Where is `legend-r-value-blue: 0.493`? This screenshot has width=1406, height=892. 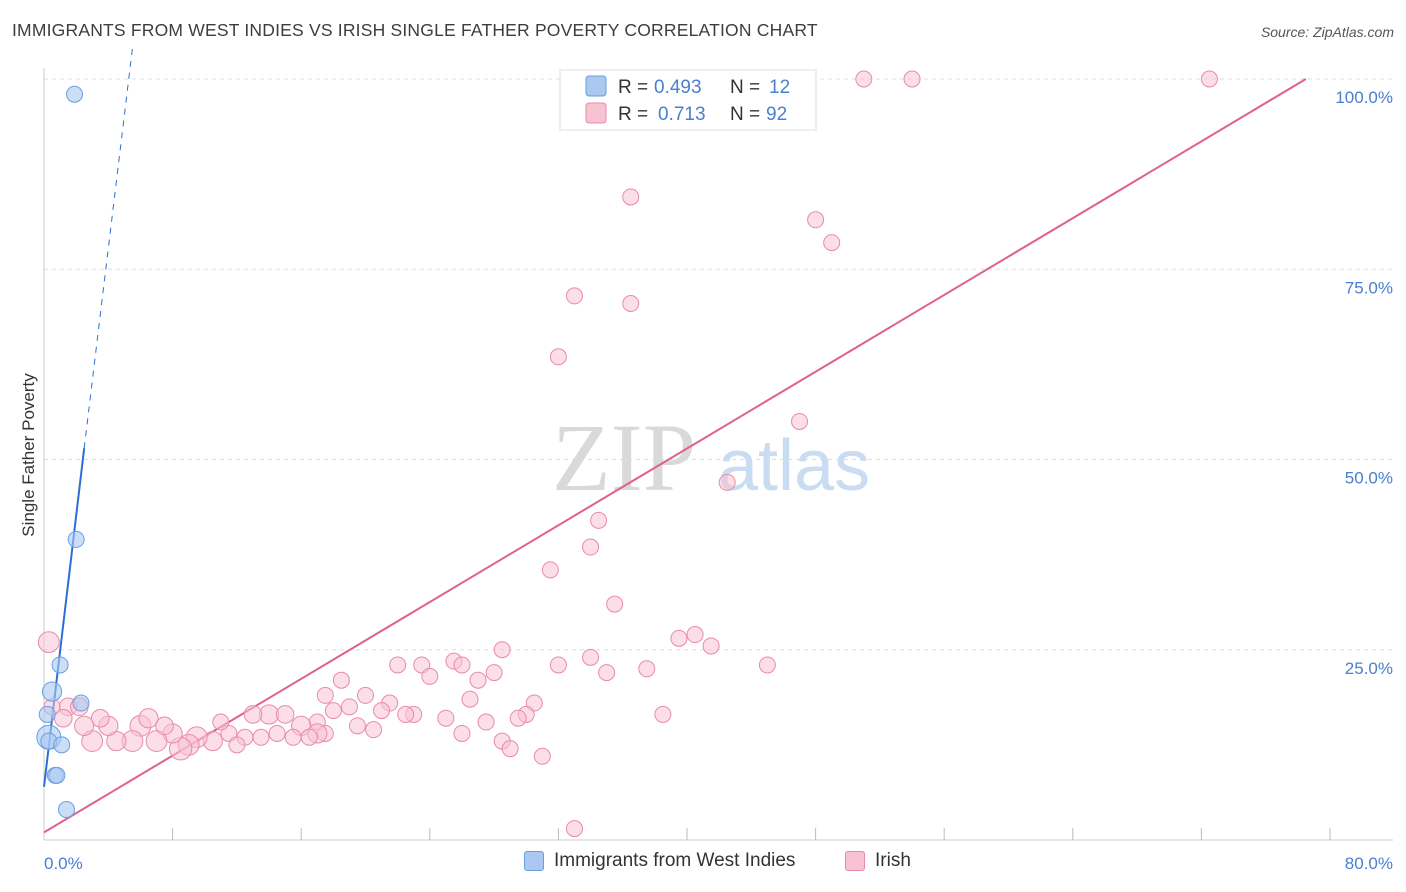 legend-r-value-blue: 0.493 is located at coordinates (678, 87).